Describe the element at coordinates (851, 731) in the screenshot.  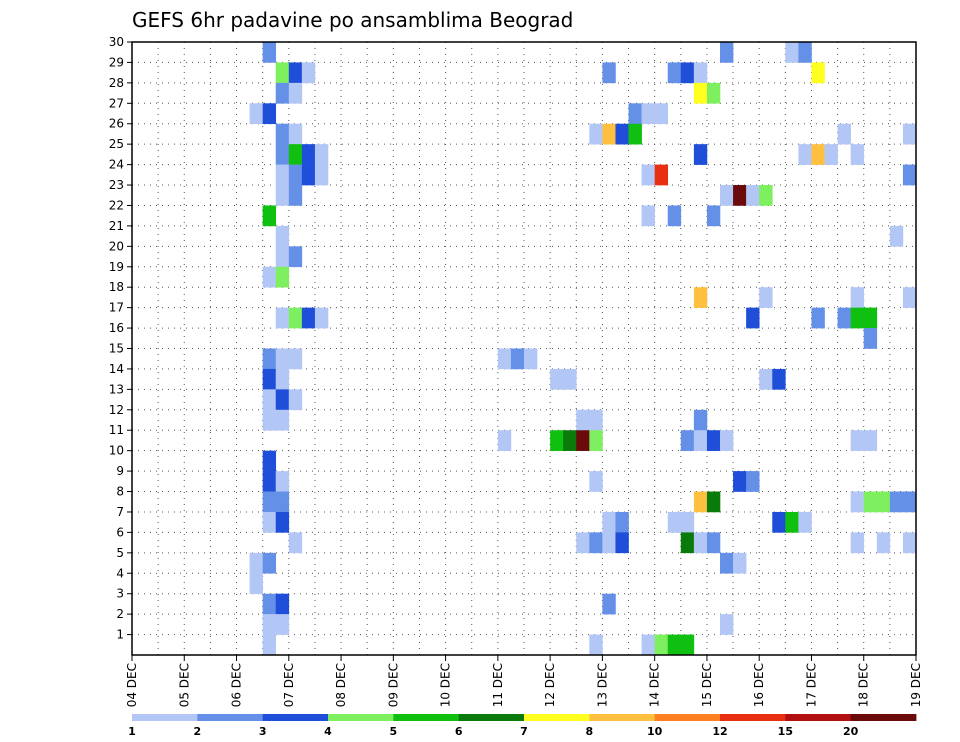
I see `colorbar-label: 20` at that location.